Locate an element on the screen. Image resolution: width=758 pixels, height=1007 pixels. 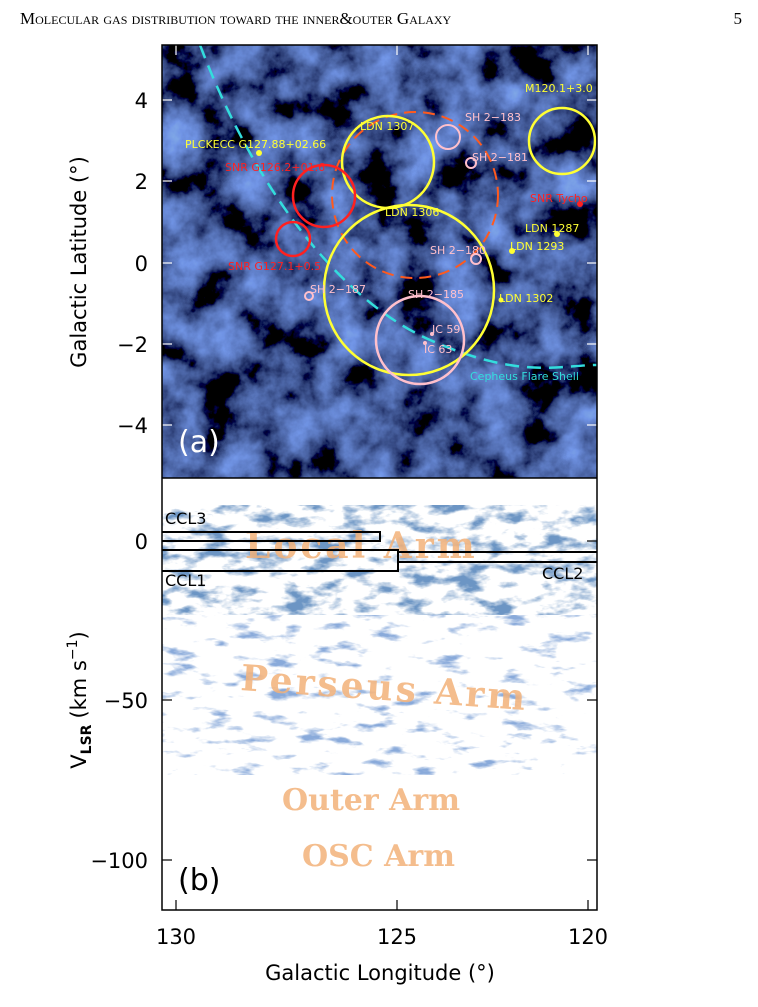
annotation: SNR G127.1+0.5 is located at coordinates (274, 266).